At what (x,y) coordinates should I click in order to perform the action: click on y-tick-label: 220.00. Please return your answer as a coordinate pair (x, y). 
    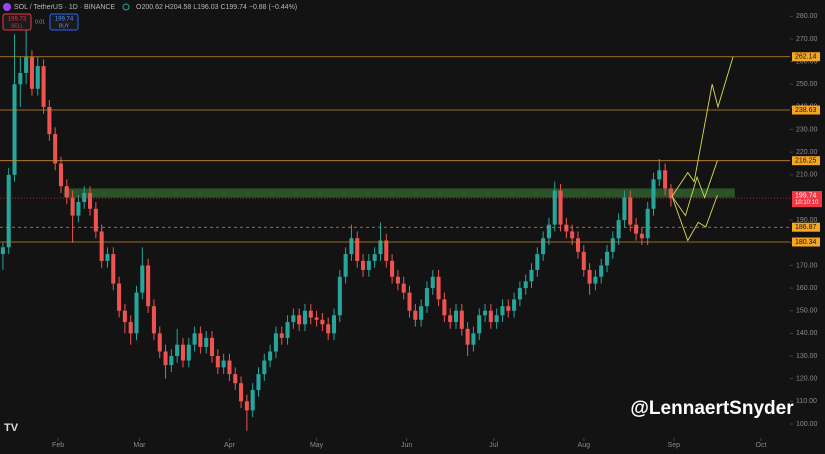
    Looking at the image, I should click on (807, 152).